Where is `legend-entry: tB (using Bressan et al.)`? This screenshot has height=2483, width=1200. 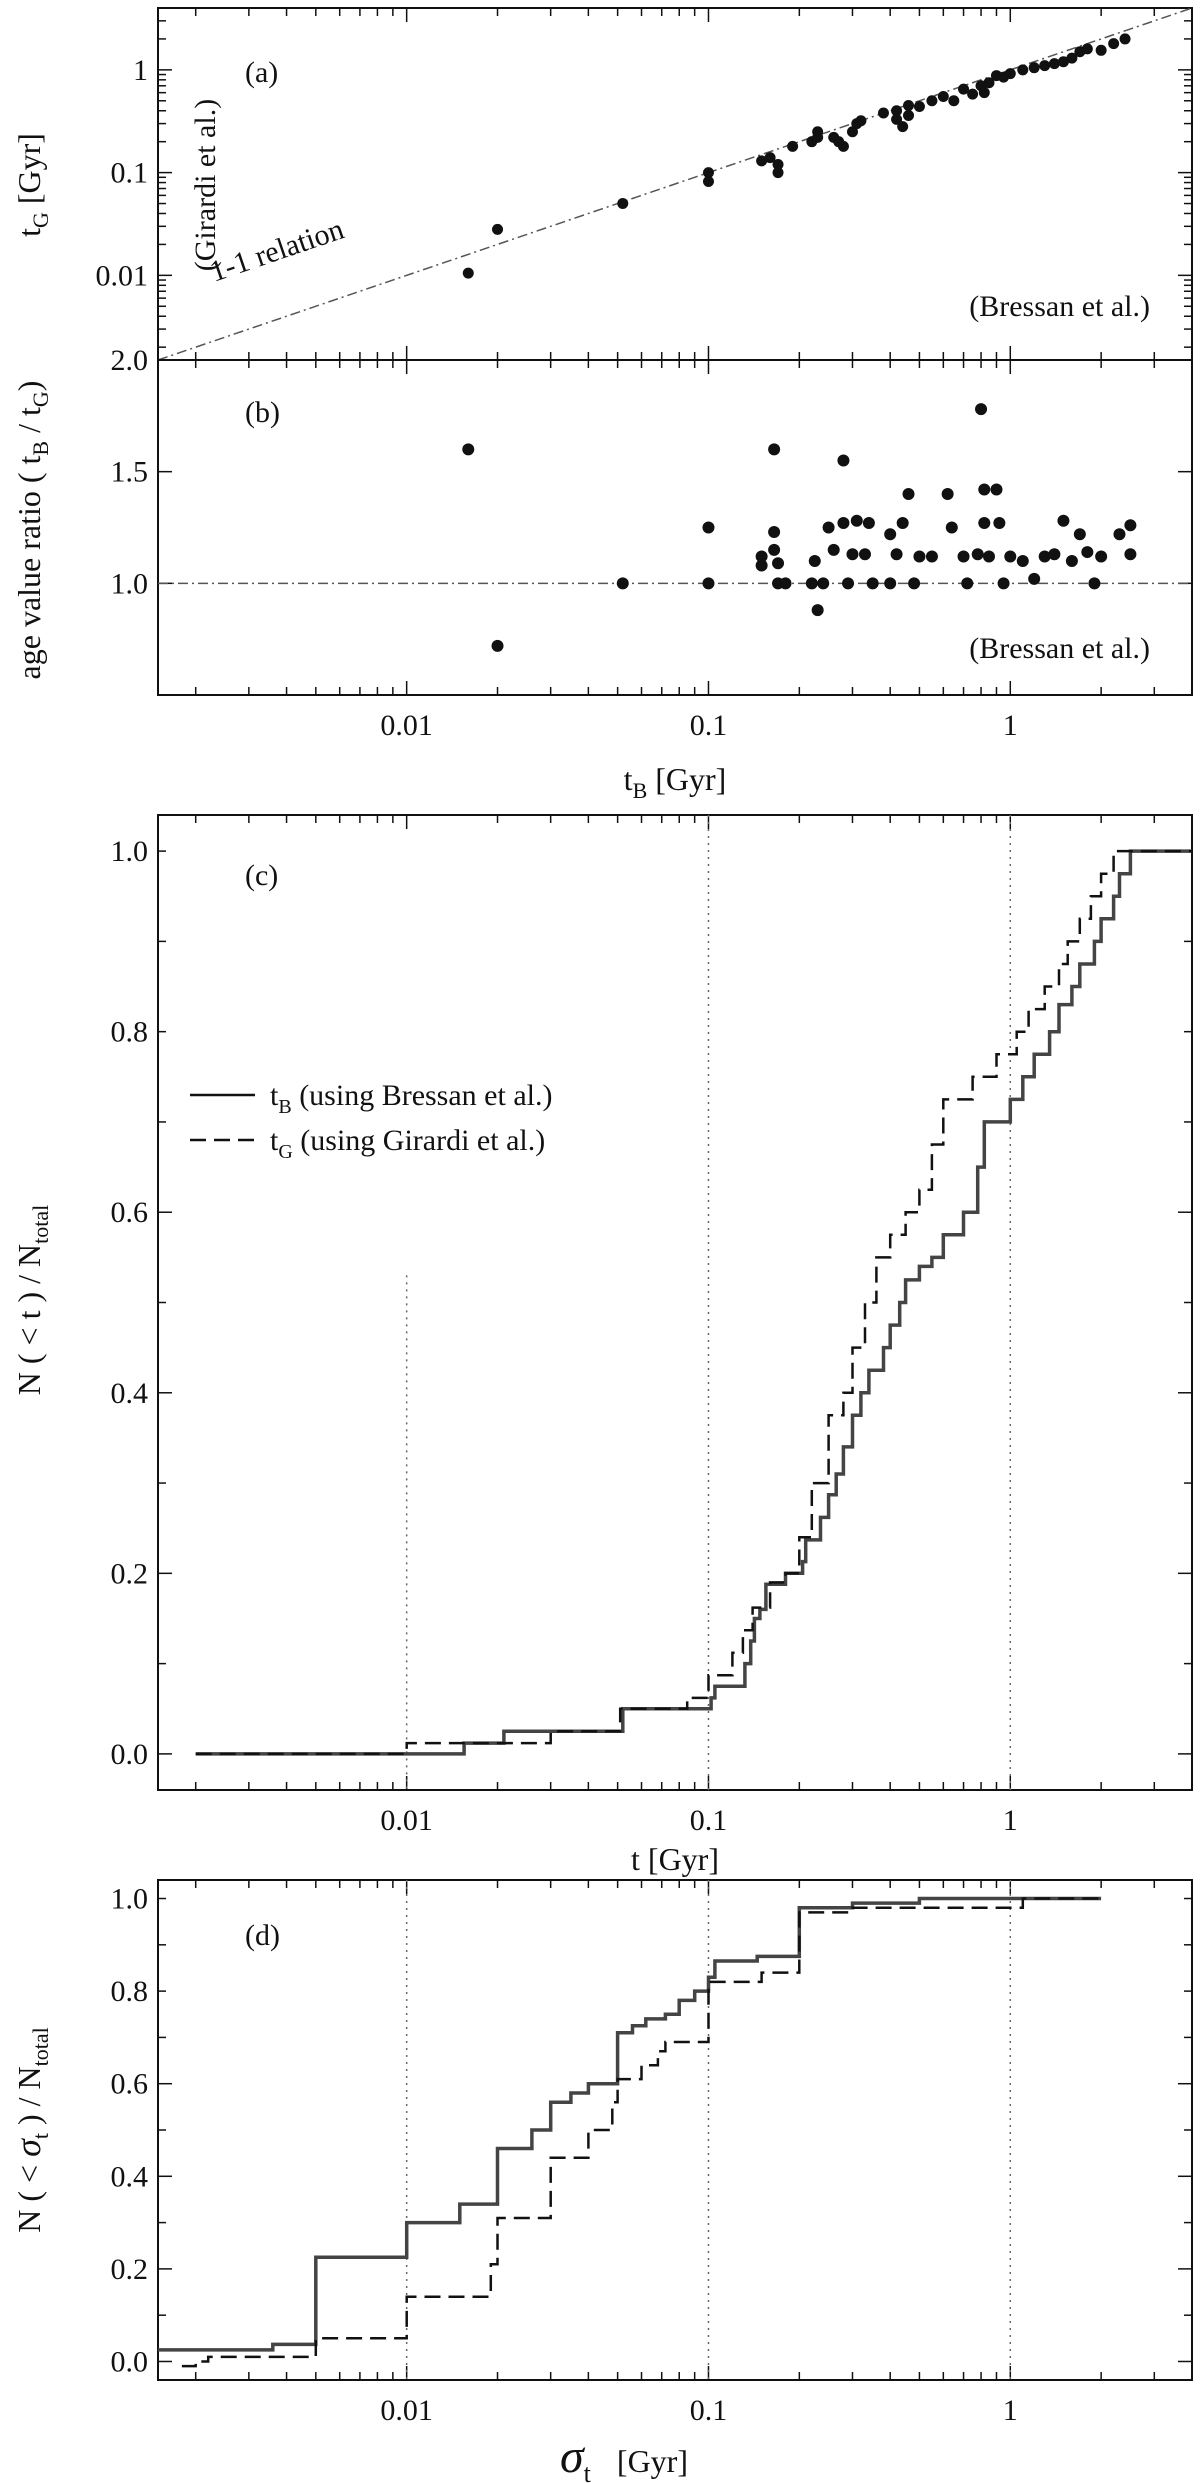 legend-entry: tB (using Bressan et al.) is located at coordinates (411, 1098).